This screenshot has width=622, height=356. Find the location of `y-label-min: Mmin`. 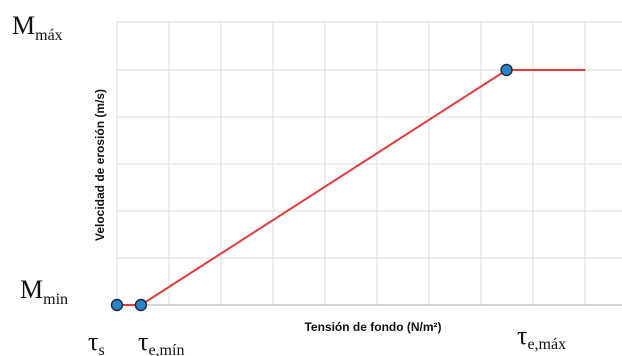

y-label-min: Mmin is located at coordinates (44, 291).